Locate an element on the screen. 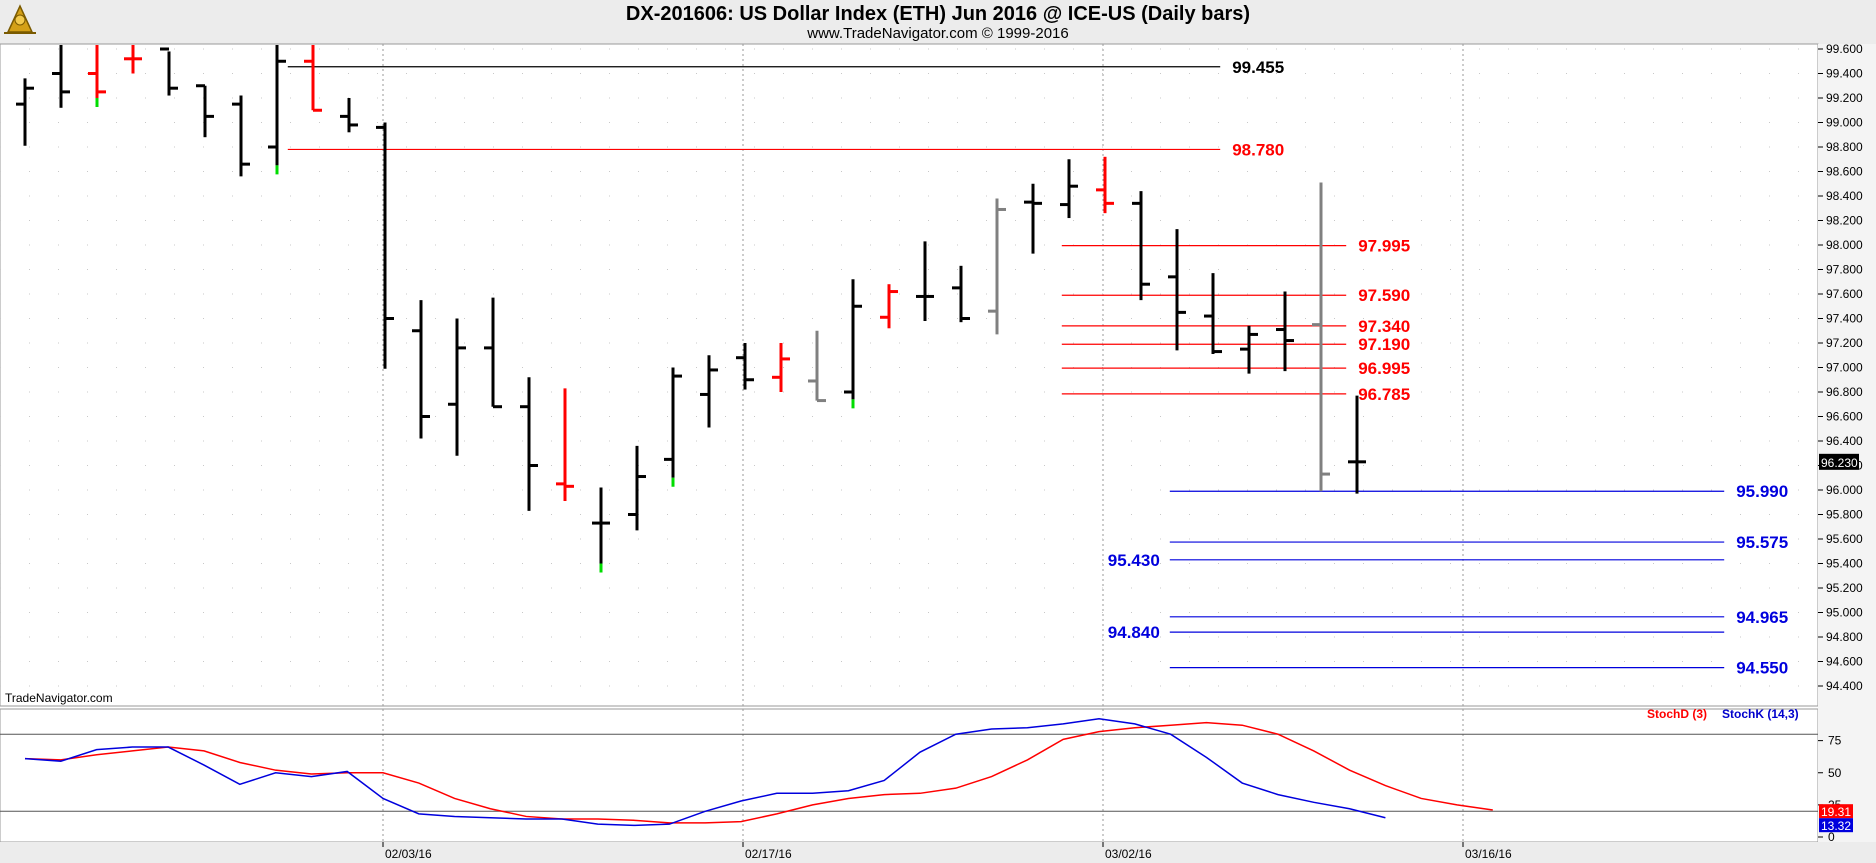 This screenshot has height=863, width=1876. x-tick-label: 02/03/16 is located at coordinates (408, 854).